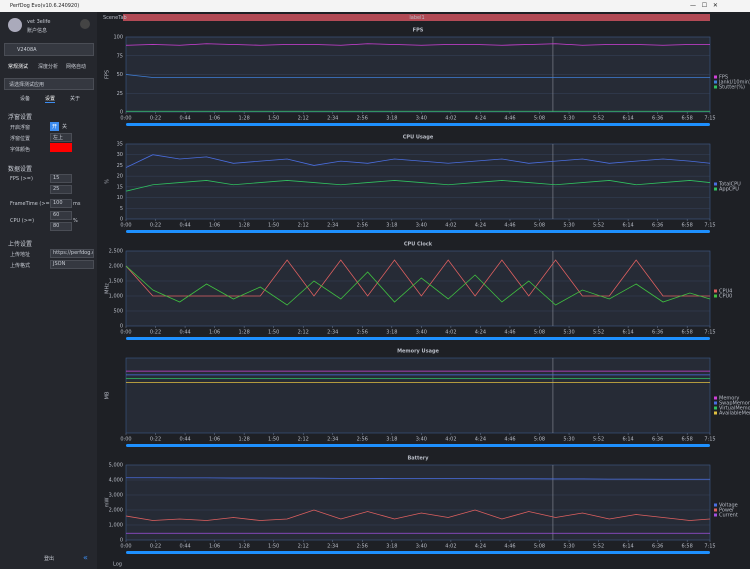 The image size is (750, 569). I want to click on input: 25, so click(61, 189).